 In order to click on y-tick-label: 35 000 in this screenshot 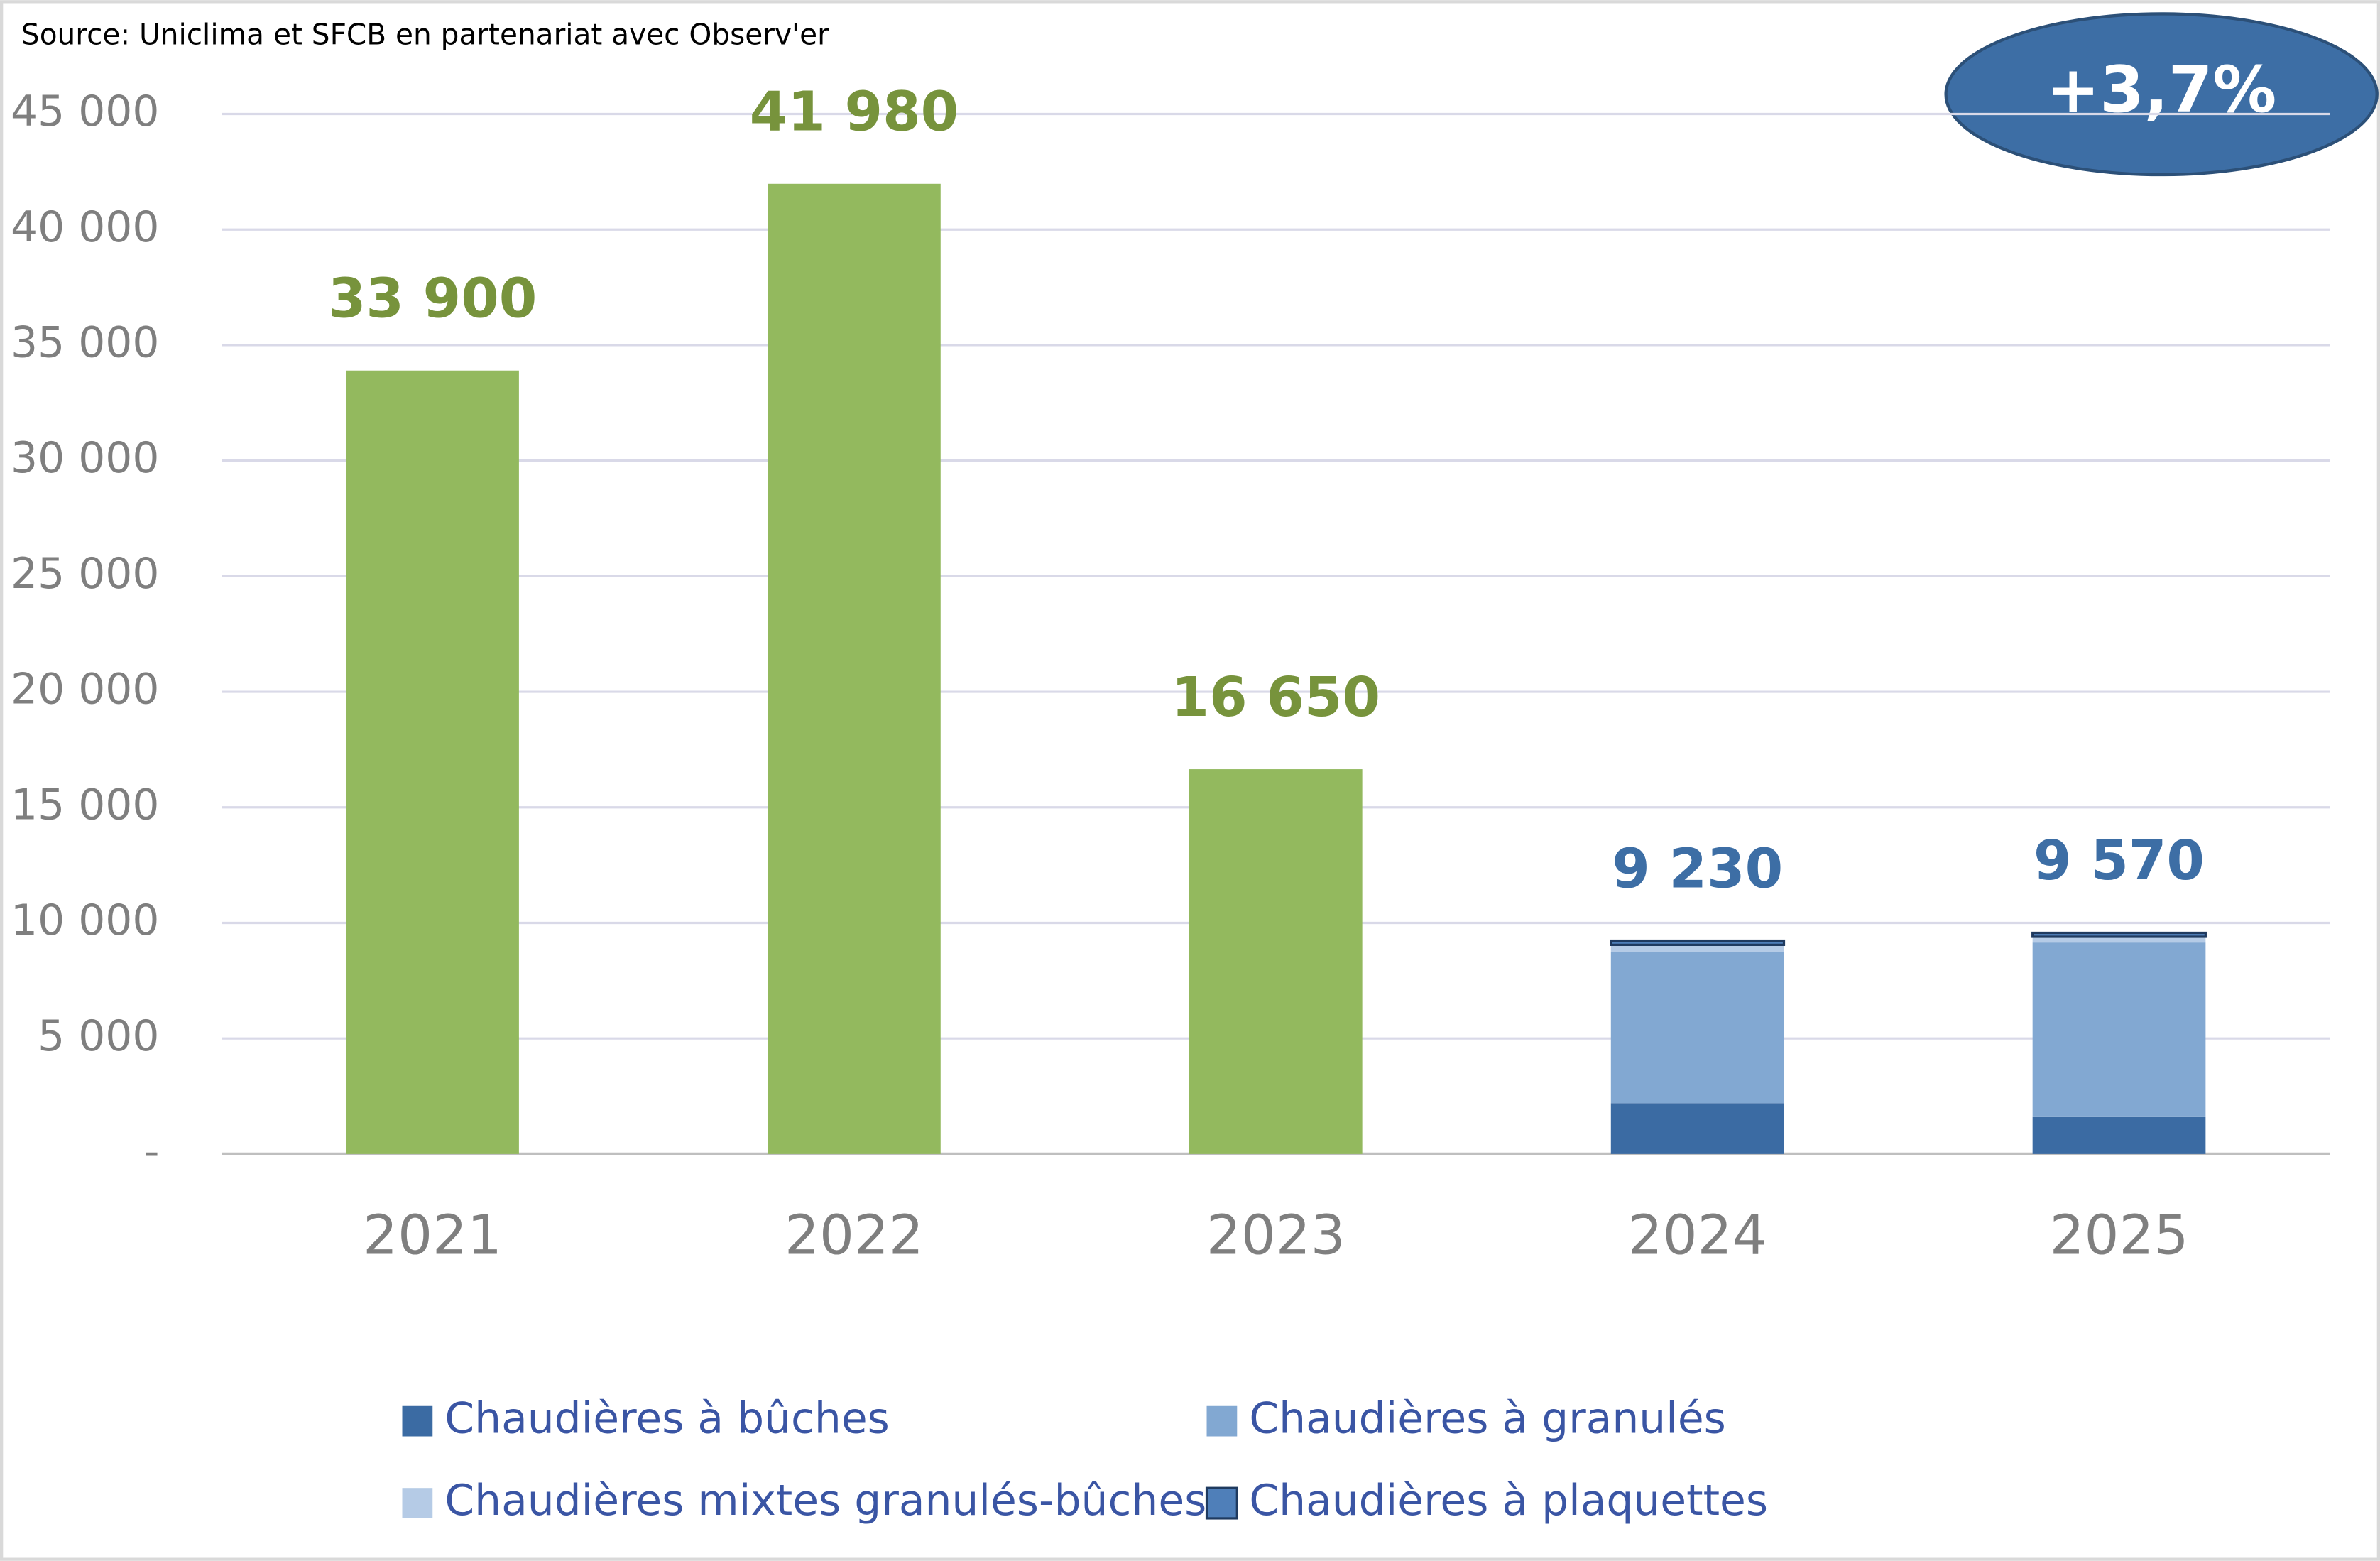, I will do `click(85, 343)`.